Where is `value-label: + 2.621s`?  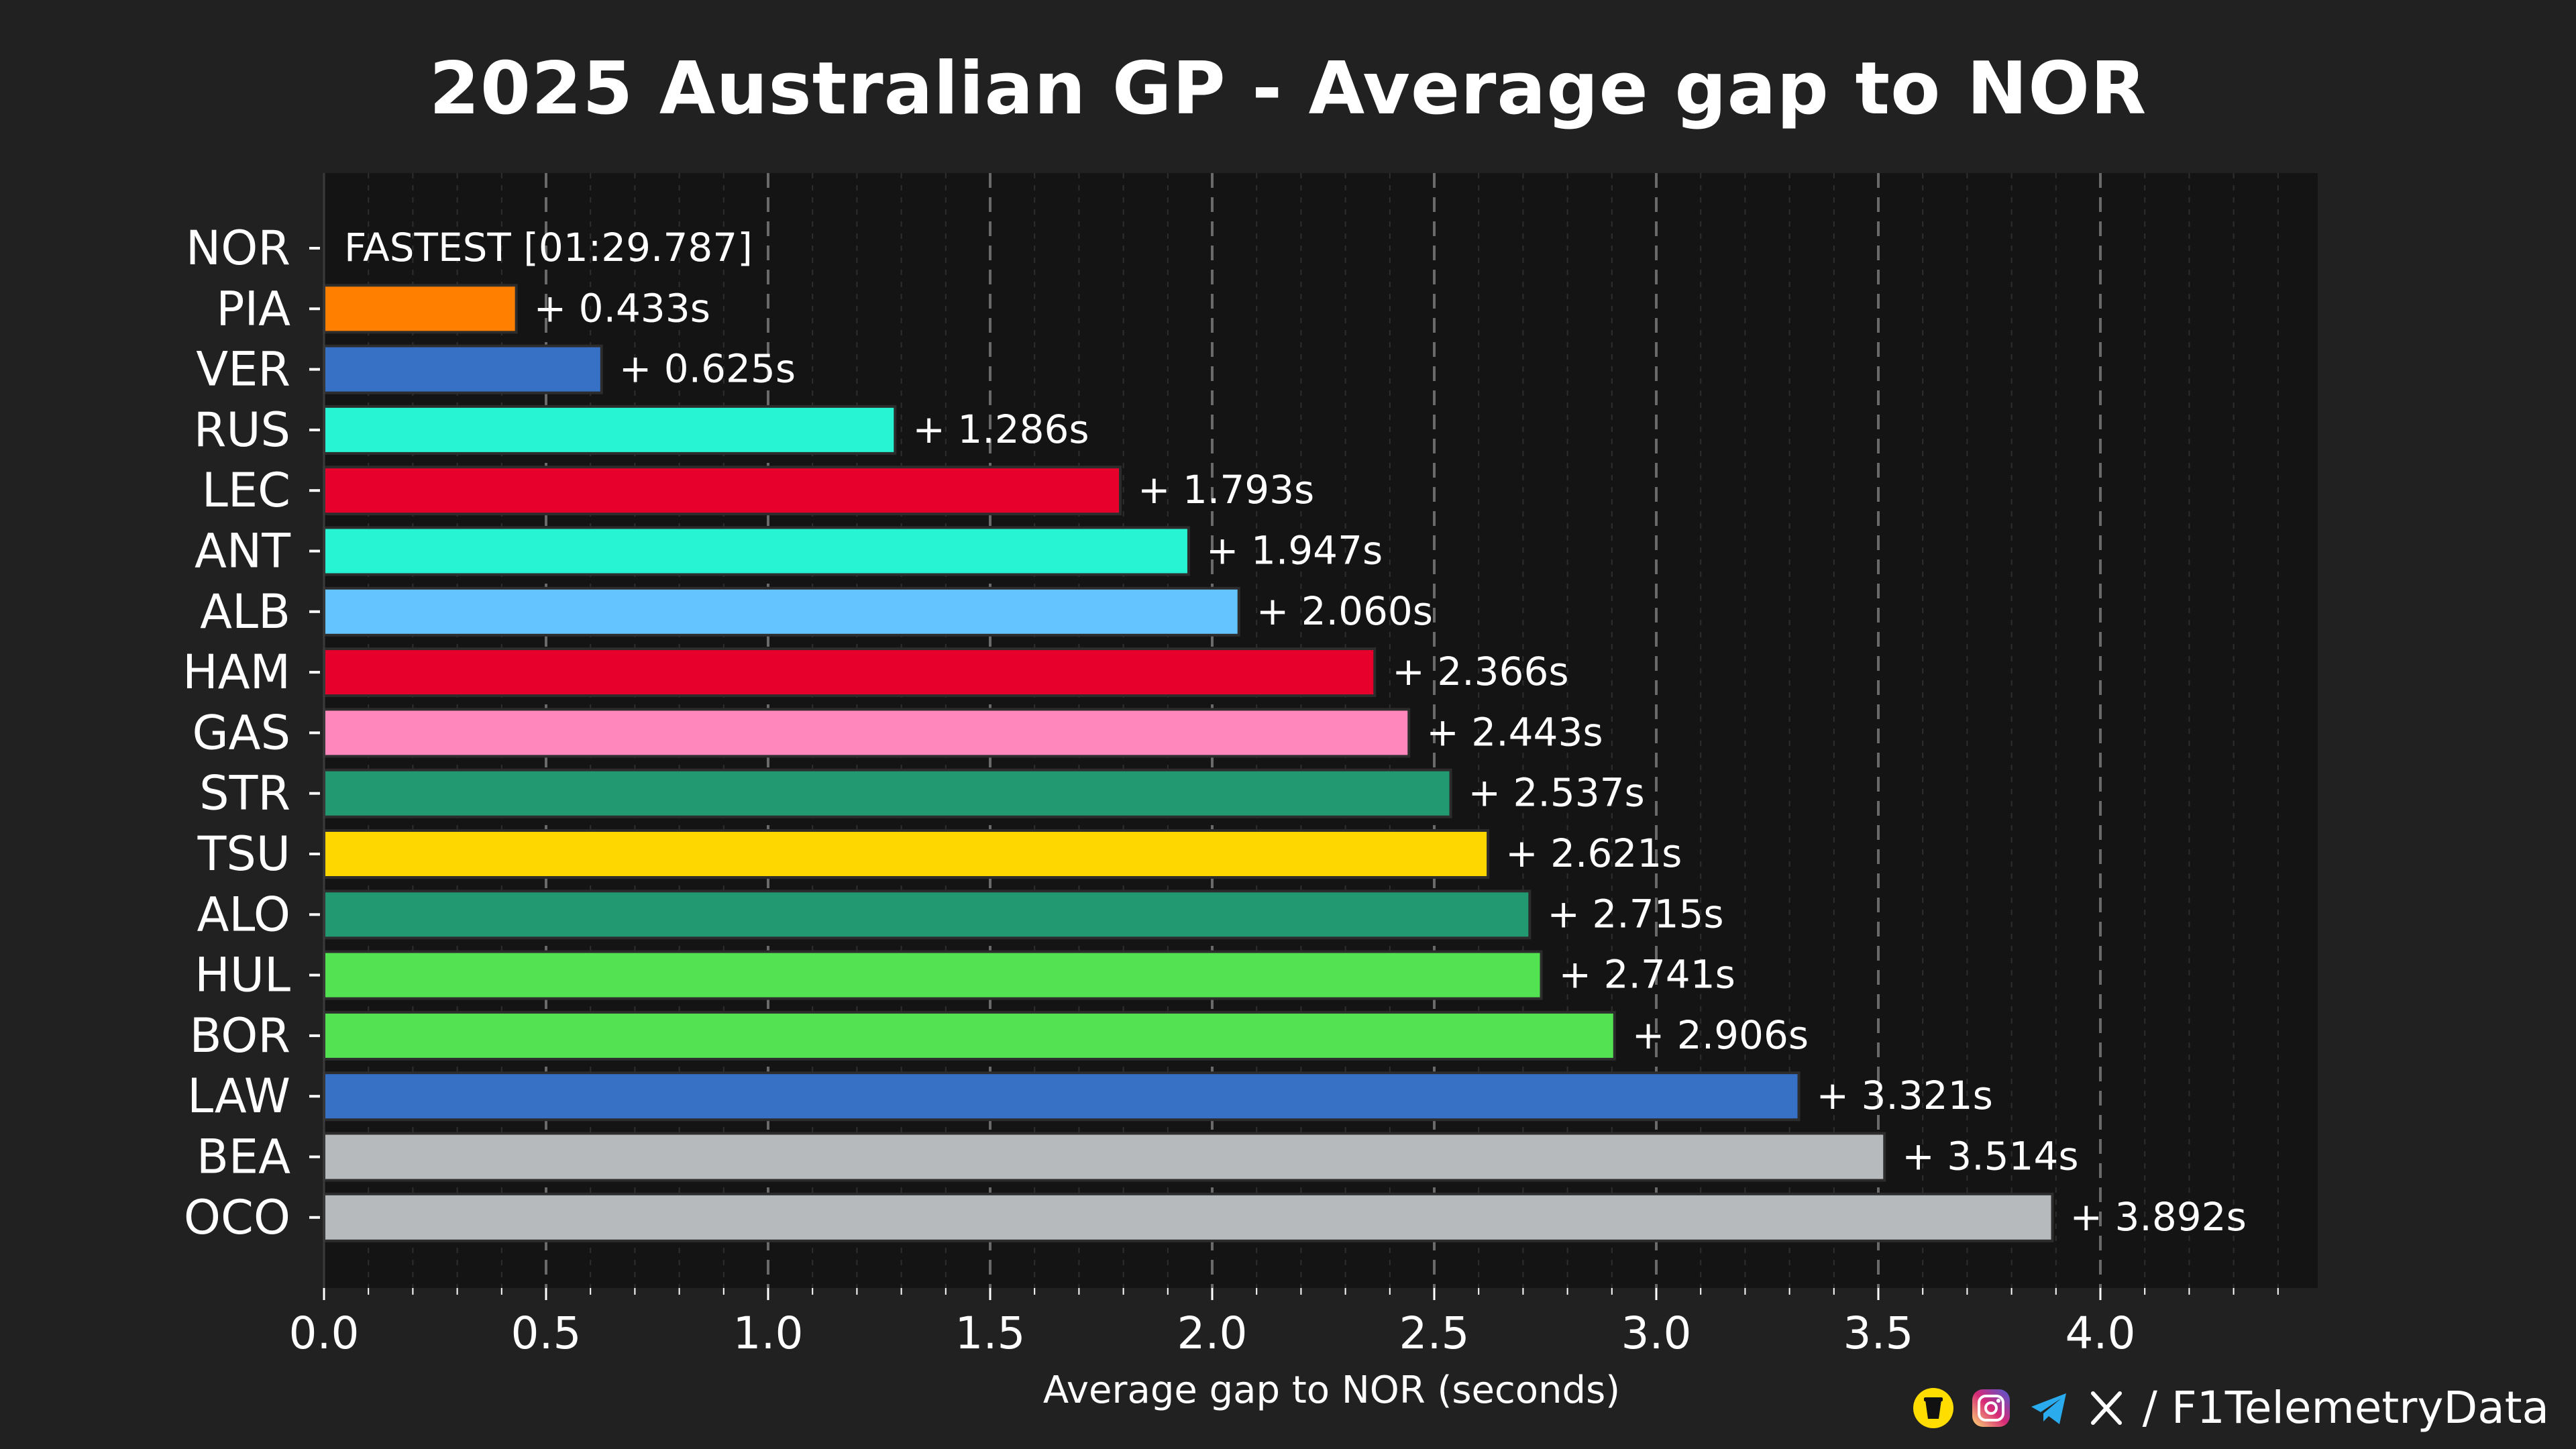 value-label: + 2.621s is located at coordinates (1593, 853).